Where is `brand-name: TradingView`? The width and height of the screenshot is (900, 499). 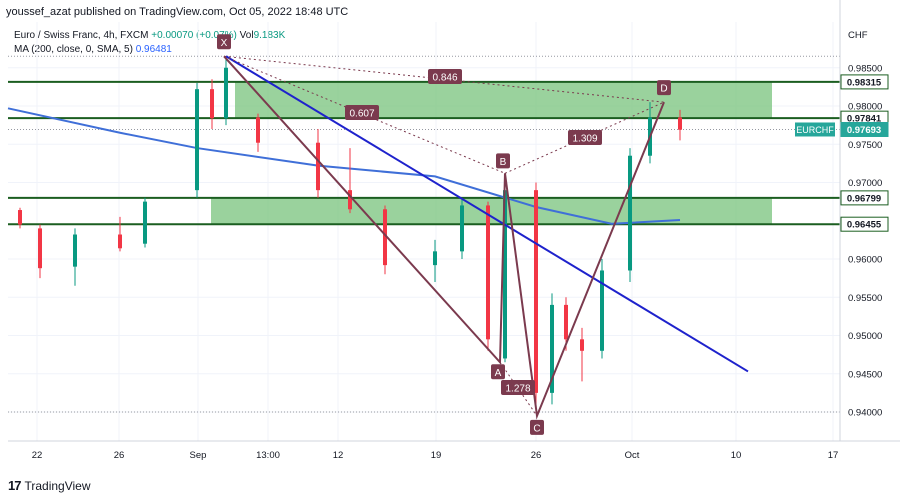 brand-name: TradingView is located at coordinates (57, 485).